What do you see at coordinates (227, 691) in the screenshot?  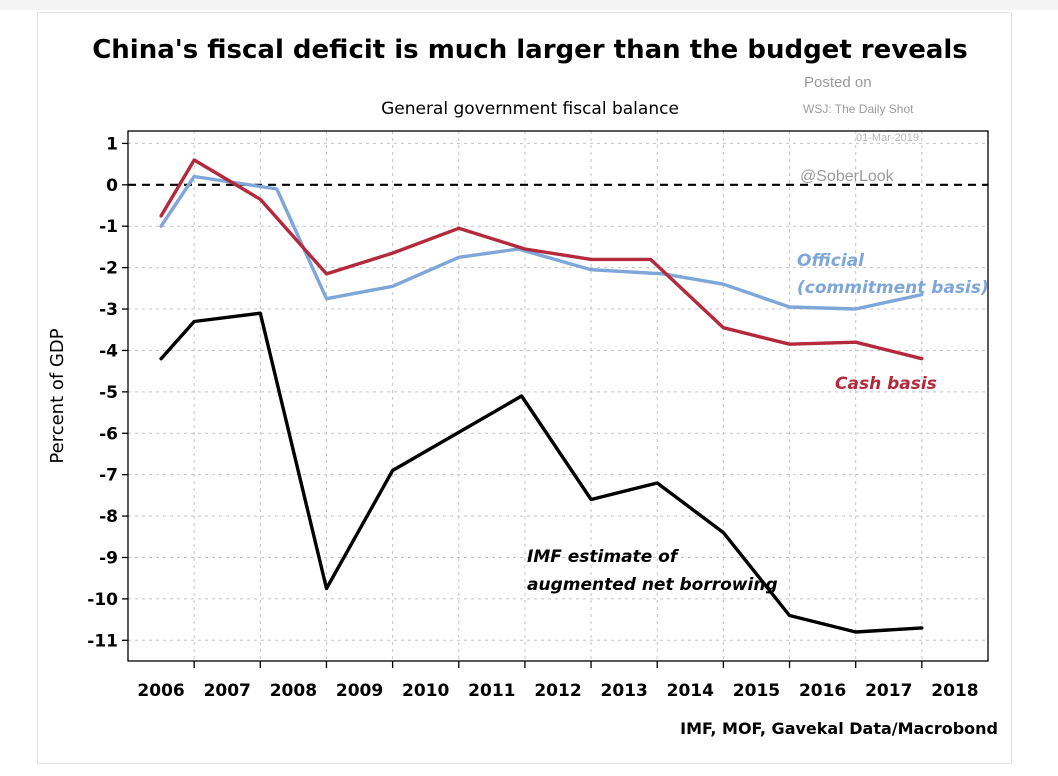 I see `x-tick-label: 2007` at bounding box center [227, 691].